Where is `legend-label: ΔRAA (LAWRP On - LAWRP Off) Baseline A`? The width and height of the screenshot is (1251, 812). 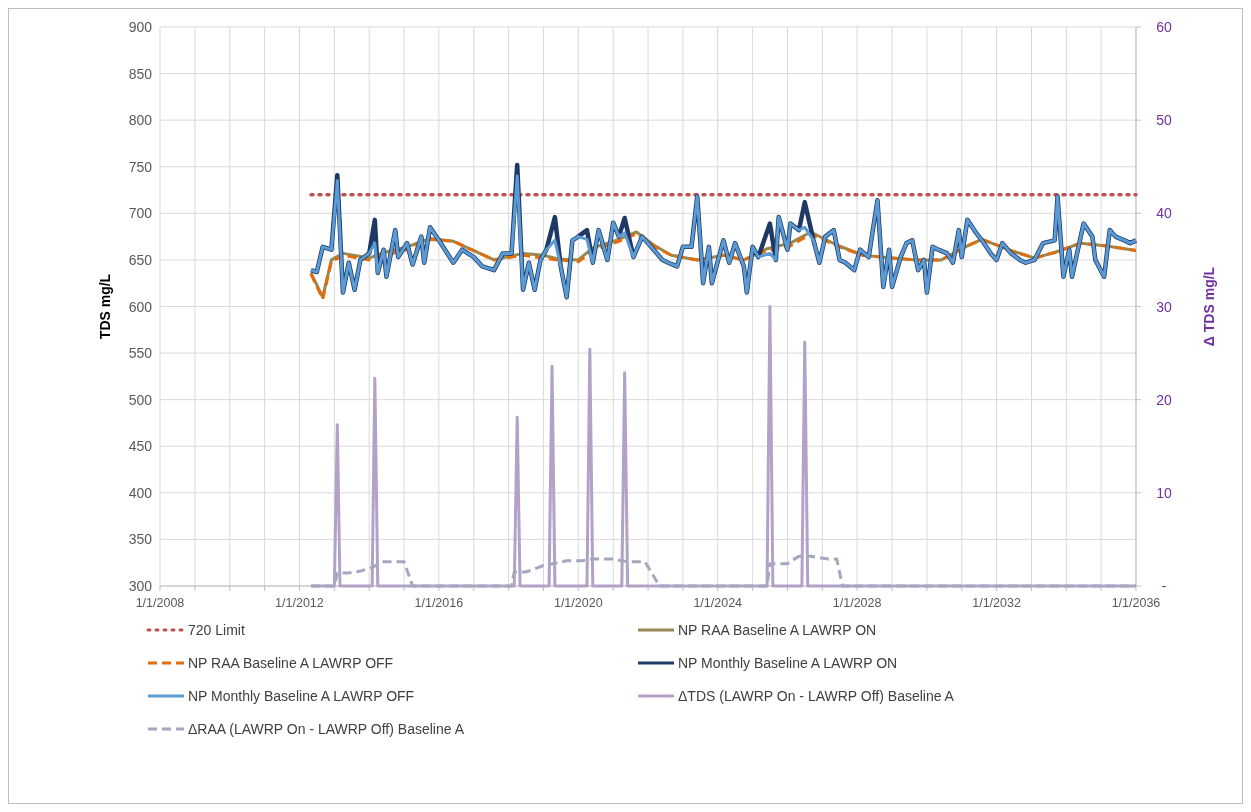
legend-label: ΔRAA (LAWRP On - LAWRP Off) Baseline A is located at coordinates (326, 729).